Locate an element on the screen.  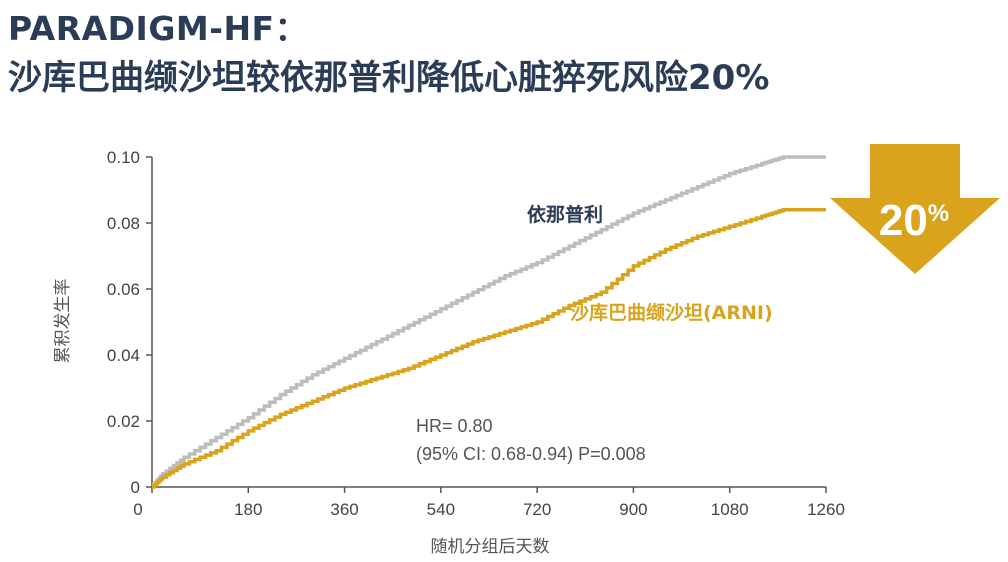
x-tick-label: 720 is located at coordinates (537, 509).